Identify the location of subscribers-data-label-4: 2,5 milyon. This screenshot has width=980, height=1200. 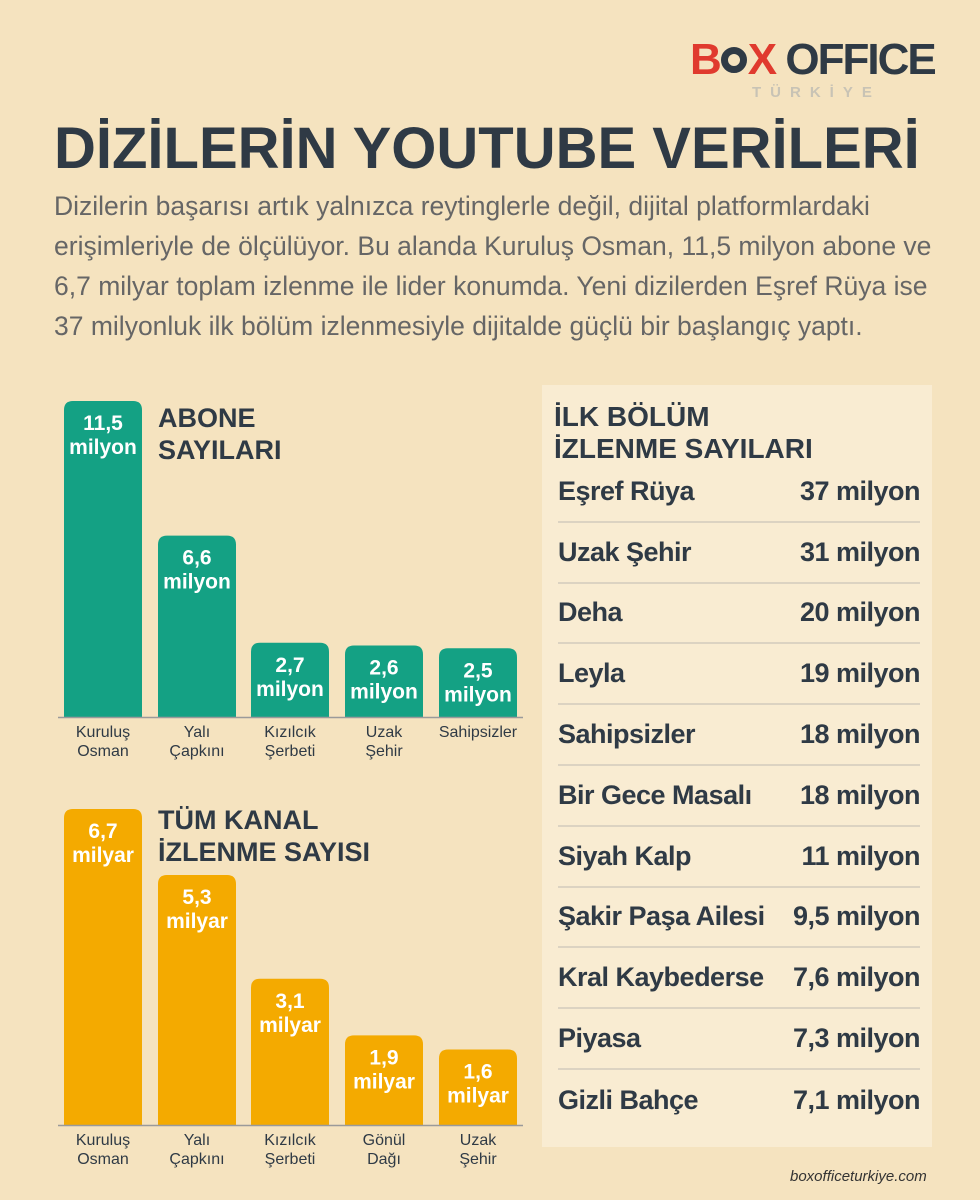
(478, 682).